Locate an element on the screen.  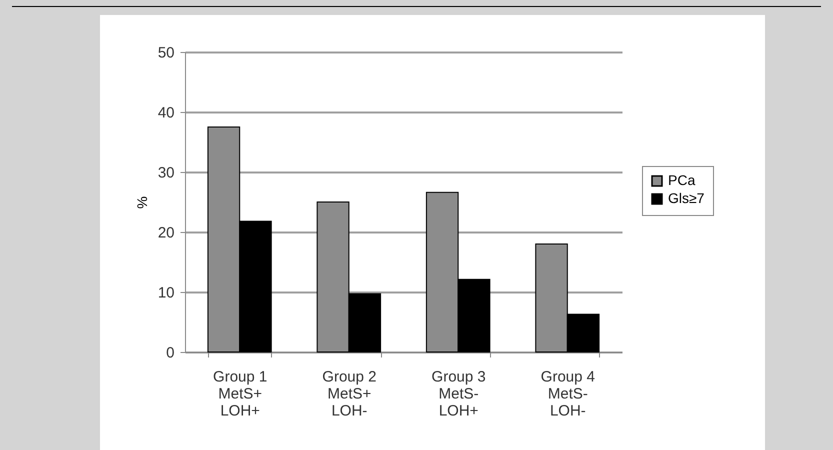
y-tick-label: 50 is located at coordinates (166, 53).